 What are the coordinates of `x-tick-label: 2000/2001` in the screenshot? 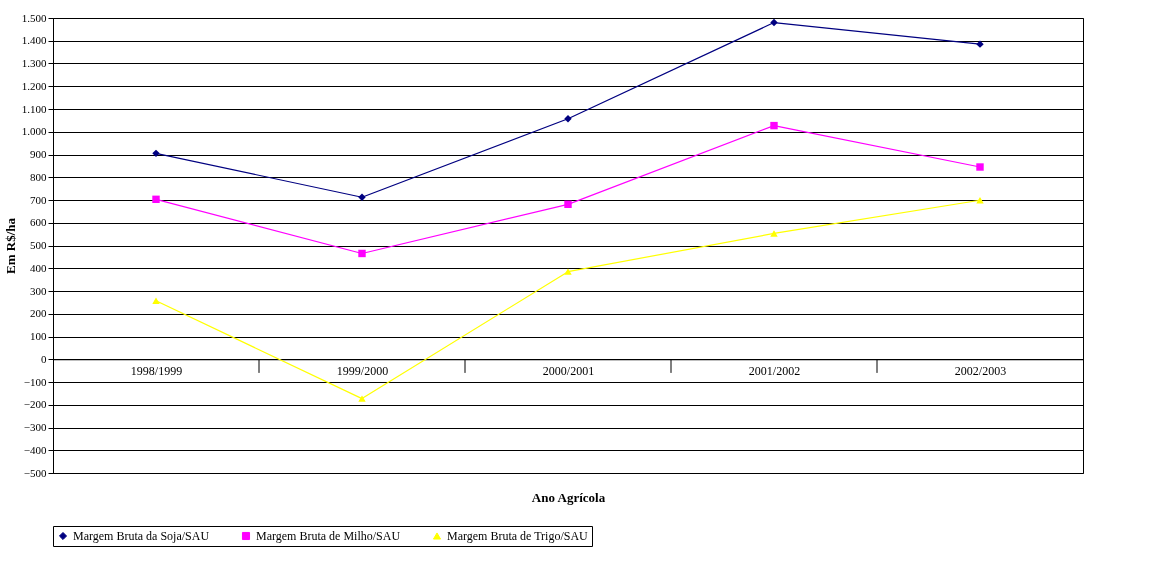 It's located at (568, 370).